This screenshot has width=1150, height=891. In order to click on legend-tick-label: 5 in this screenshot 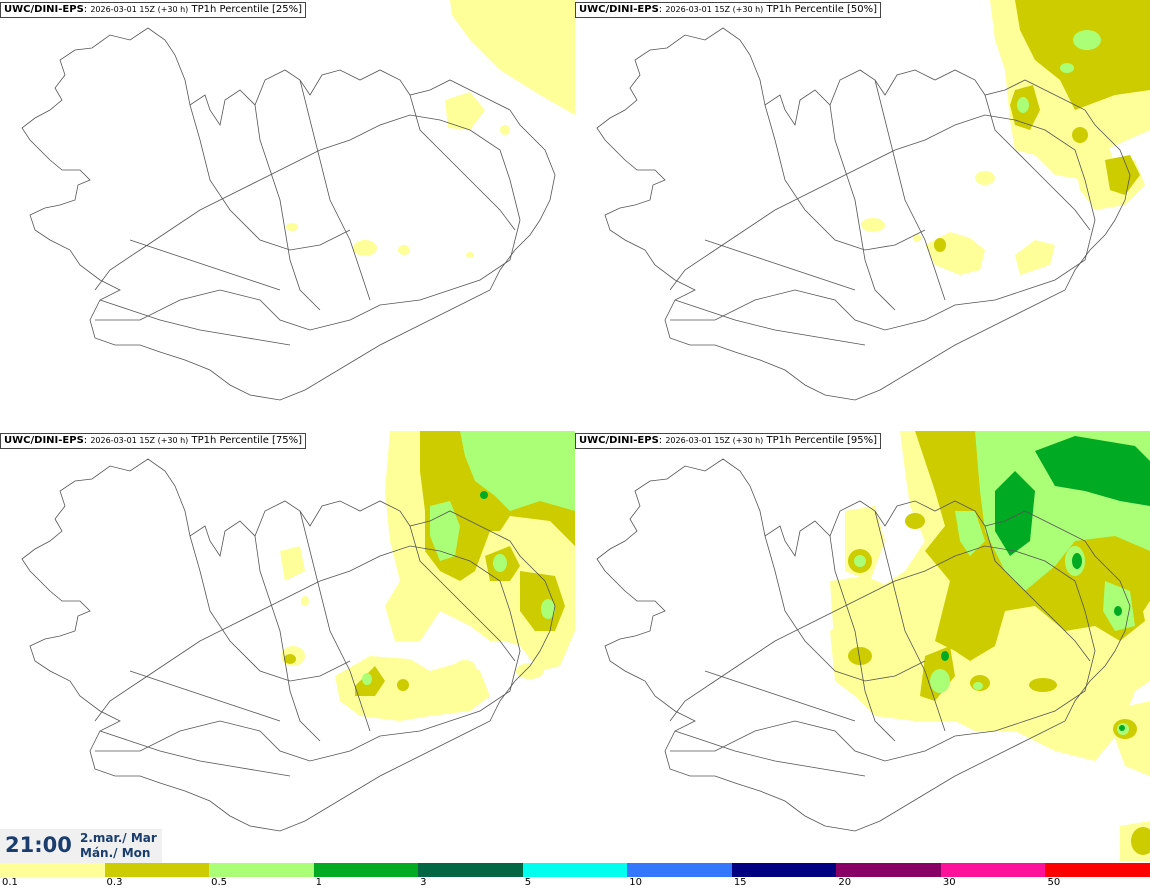, I will do `click(528, 882)`.